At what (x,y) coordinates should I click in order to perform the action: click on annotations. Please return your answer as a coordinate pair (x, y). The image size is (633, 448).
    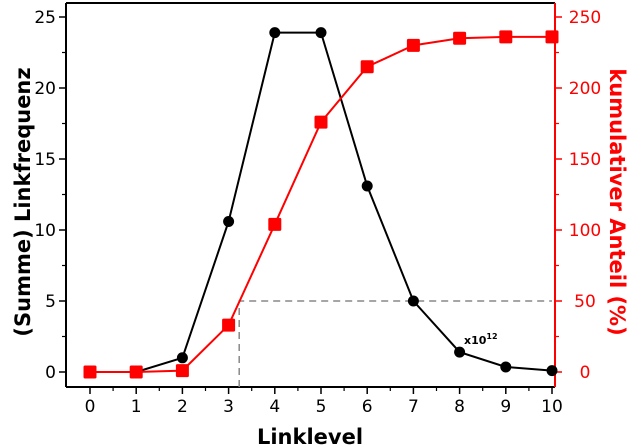
    Looking at the image, I should click on (395, 343).